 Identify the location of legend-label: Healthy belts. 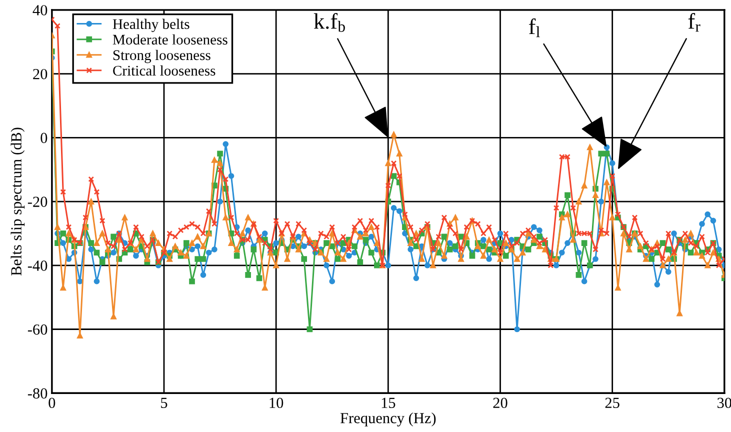
(151, 25).